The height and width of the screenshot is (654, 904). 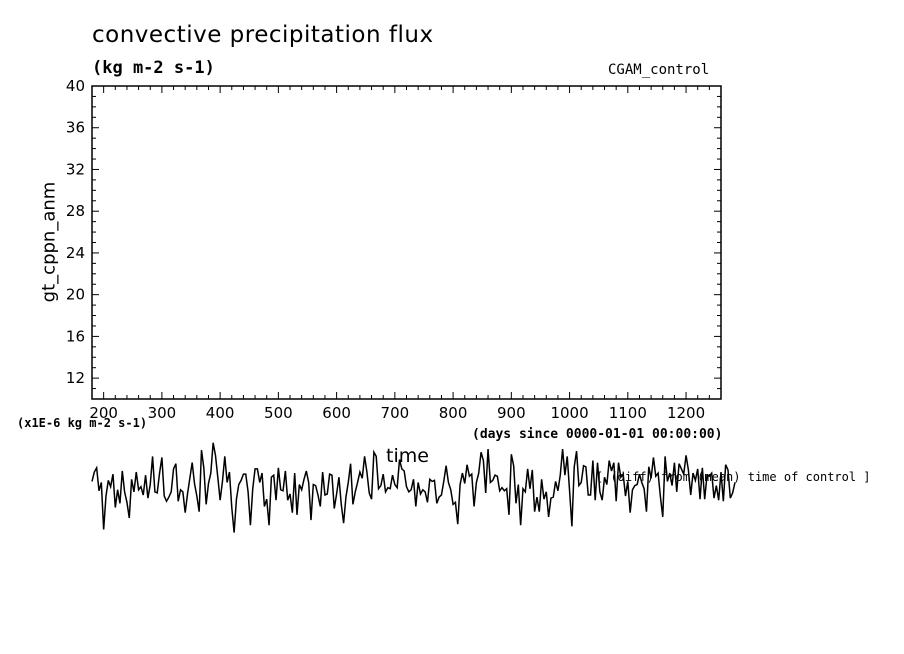 I want to click on x-axis-label: time, so click(x=407, y=456).